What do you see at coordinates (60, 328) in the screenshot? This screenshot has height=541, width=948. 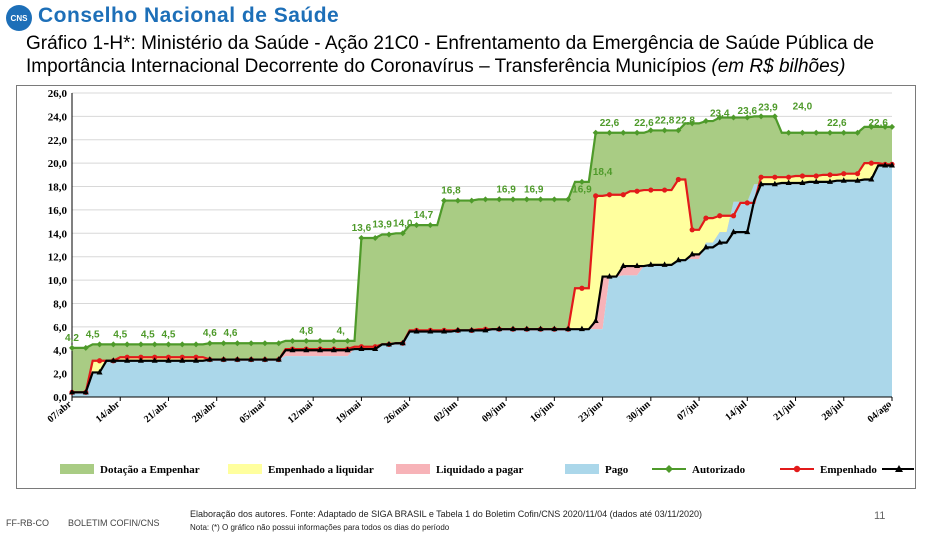 I see `y-tick-label: 6,0` at bounding box center [60, 328].